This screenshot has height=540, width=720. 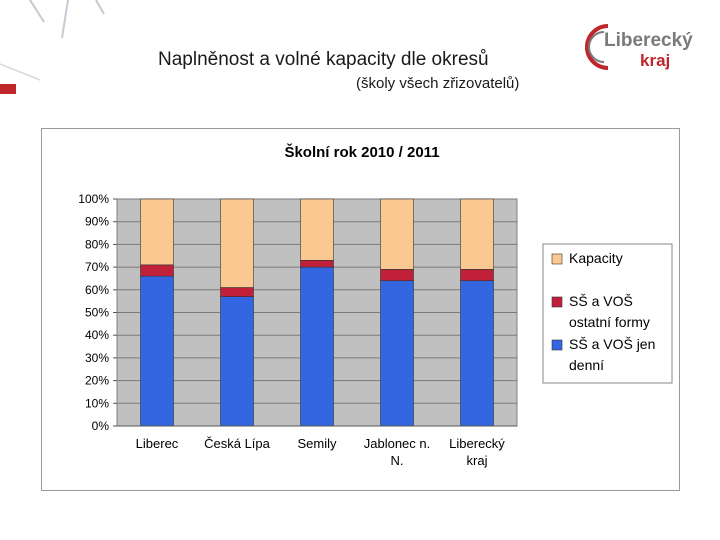 What do you see at coordinates (655, 60) in the screenshot?
I see `svg-text: kraj` at bounding box center [655, 60].